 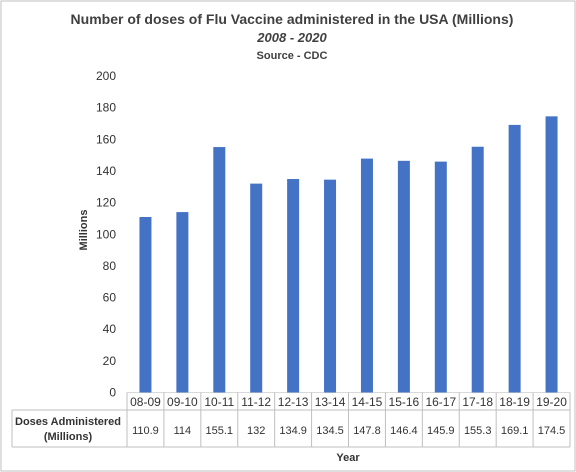 What do you see at coordinates (367, 402) in the screenshot?
I see `x-tick-label: 14-15` at bounding box center [367, 402].